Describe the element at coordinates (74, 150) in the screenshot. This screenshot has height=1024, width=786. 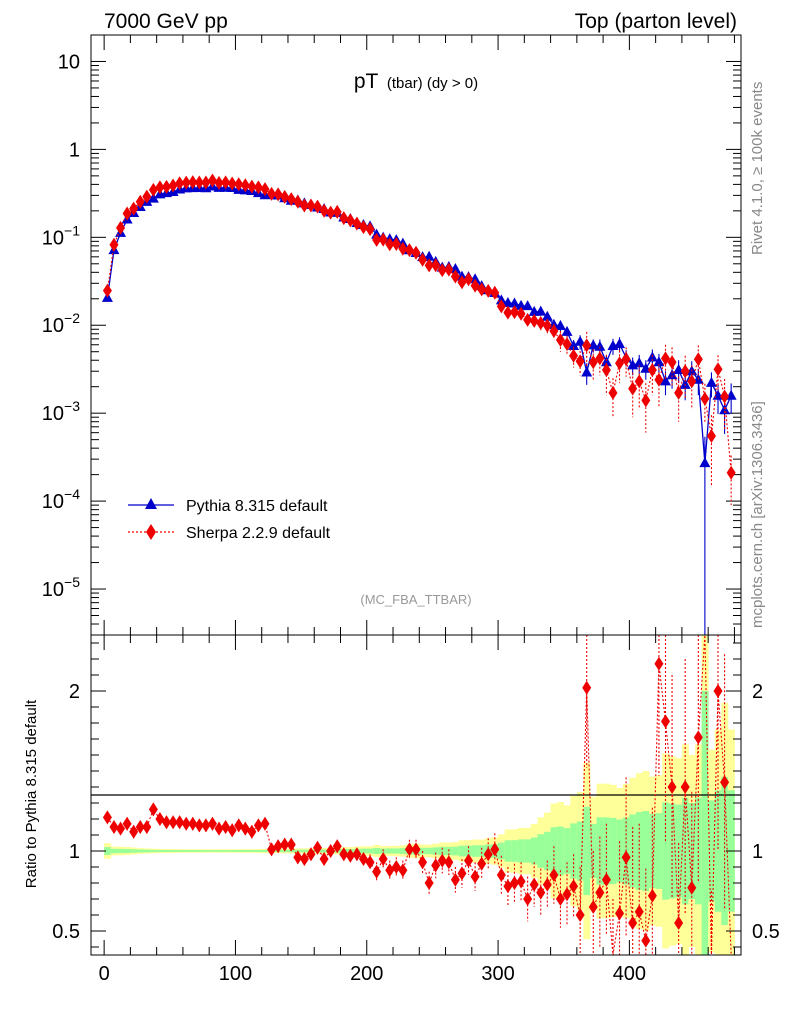
I see `y-tick-label-base: 1` at that location.